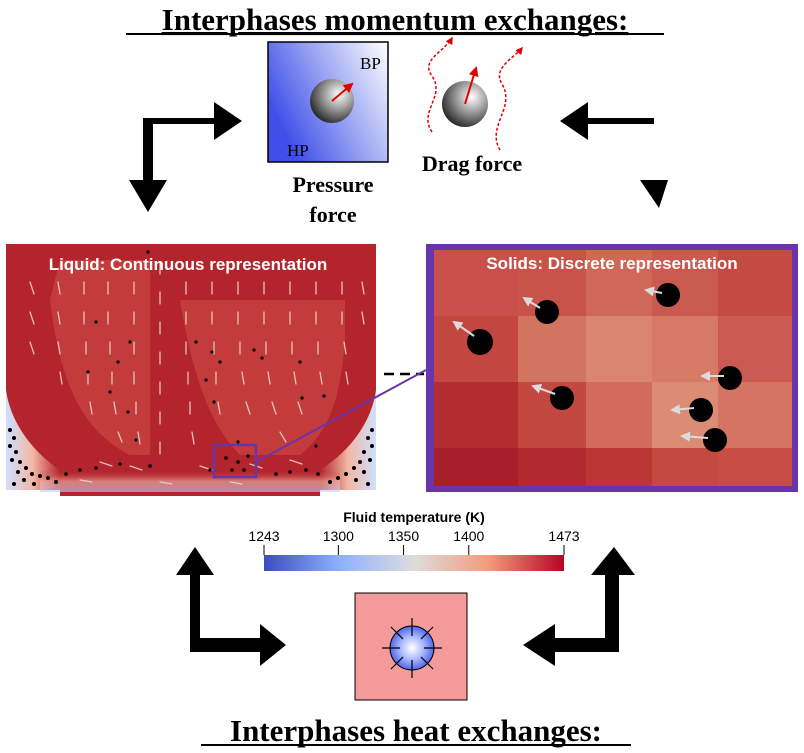 Image resolution: width=804 pixels, height=753 pixels. Describe the element at coordinates (416, 730) in the screenshot. I see `title-heat: Interphases heat exchanges:` at that location.